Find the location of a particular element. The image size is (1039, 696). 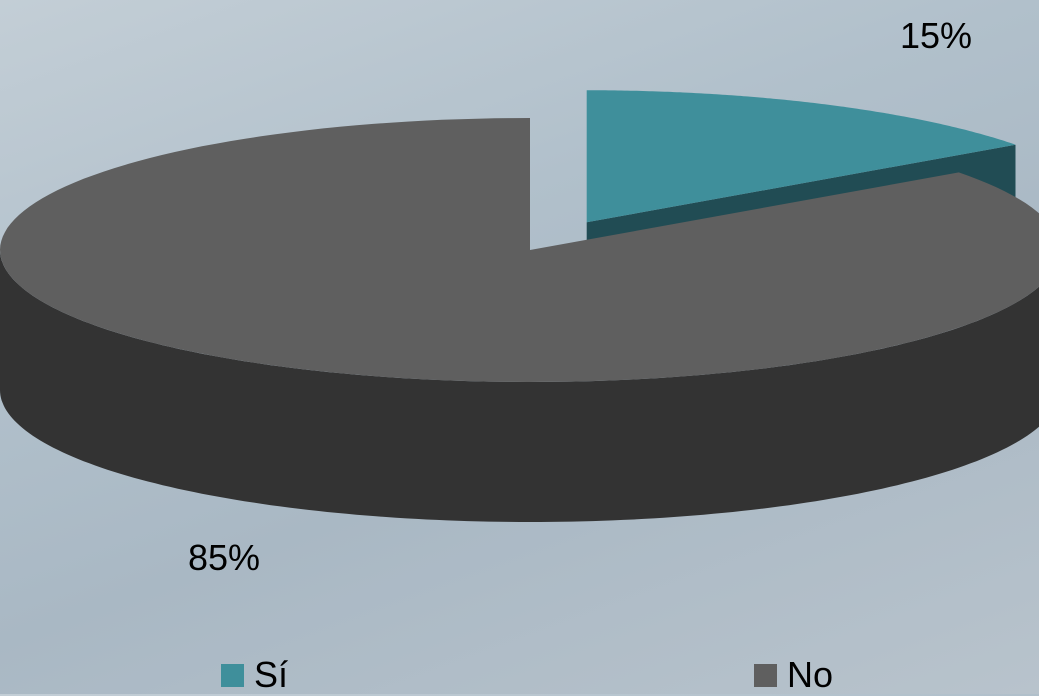

legend-swatch-no is located at coordinates (765, 675).